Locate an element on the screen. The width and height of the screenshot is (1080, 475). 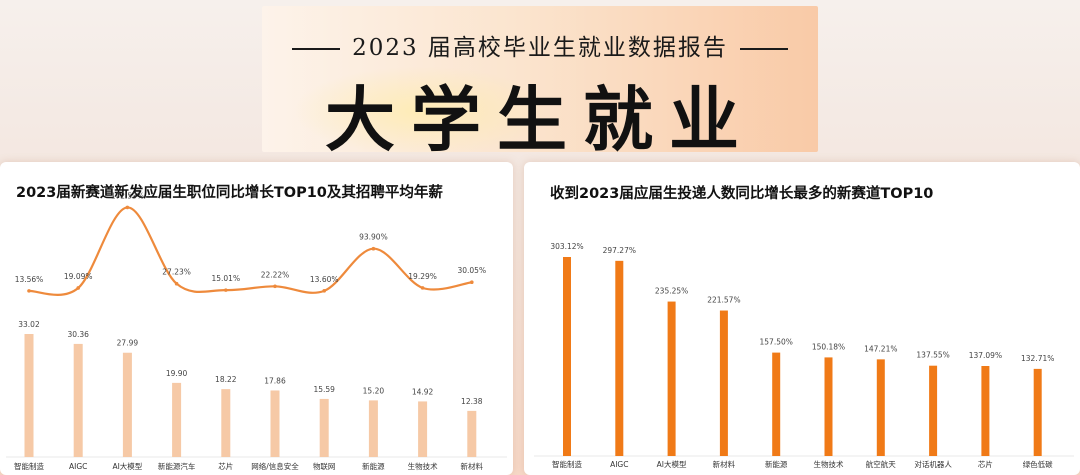
banner-subtitle-row: 2023 届高校毕业生就业数据报告 is located at coordinates (540, 45).